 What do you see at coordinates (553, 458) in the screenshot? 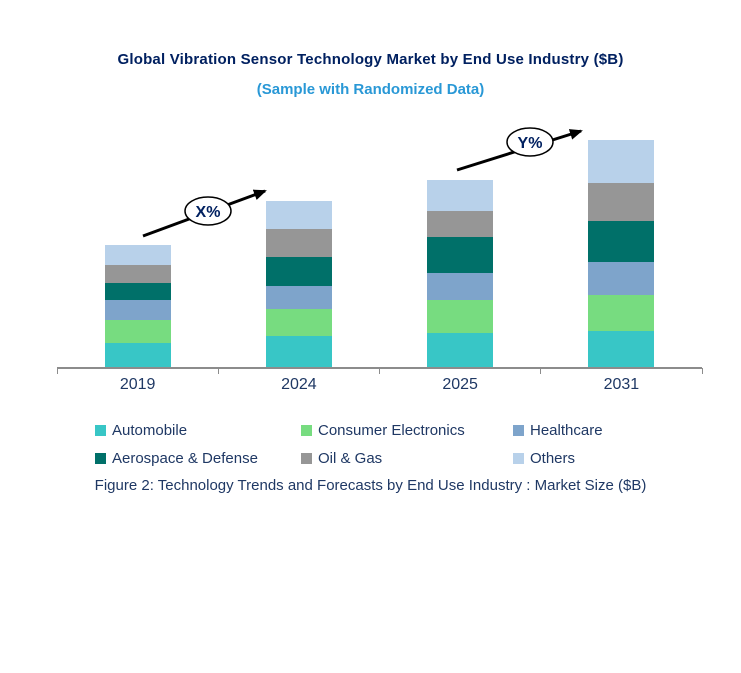
I see `legend-label: Others` at bounding box center [553, 458].